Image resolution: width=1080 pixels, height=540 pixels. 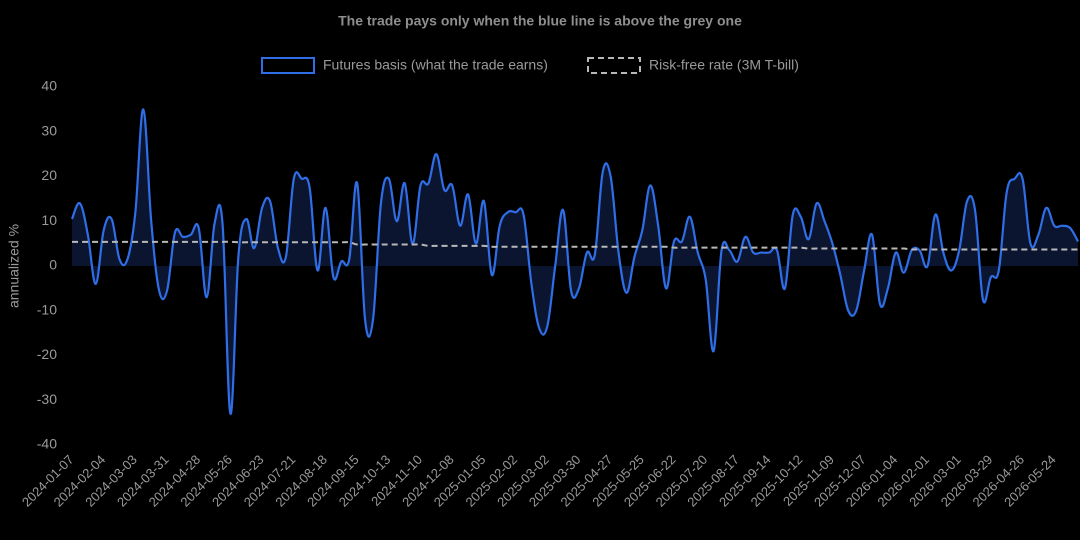 I want to click on y-tick-label: -30, so click(x=47, y=399).